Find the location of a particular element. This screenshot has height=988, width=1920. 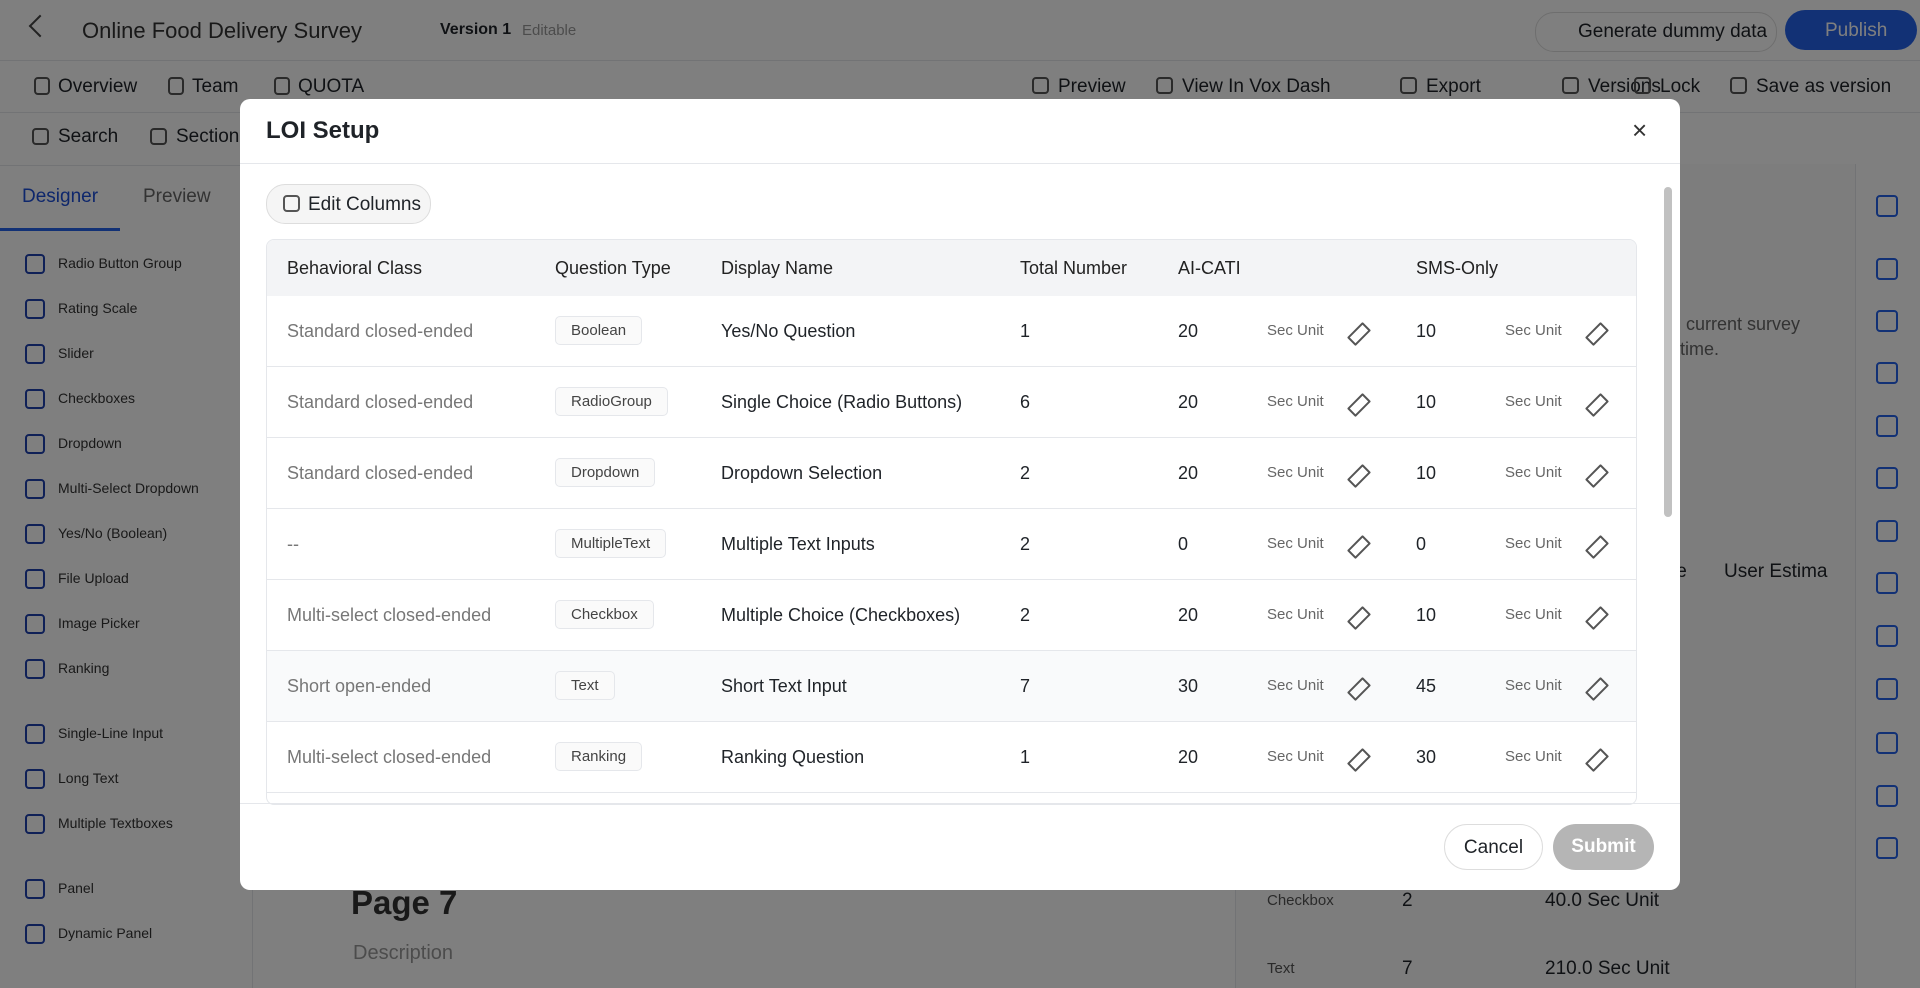

type-badge: Boolean is located at coordinates (599, 330).